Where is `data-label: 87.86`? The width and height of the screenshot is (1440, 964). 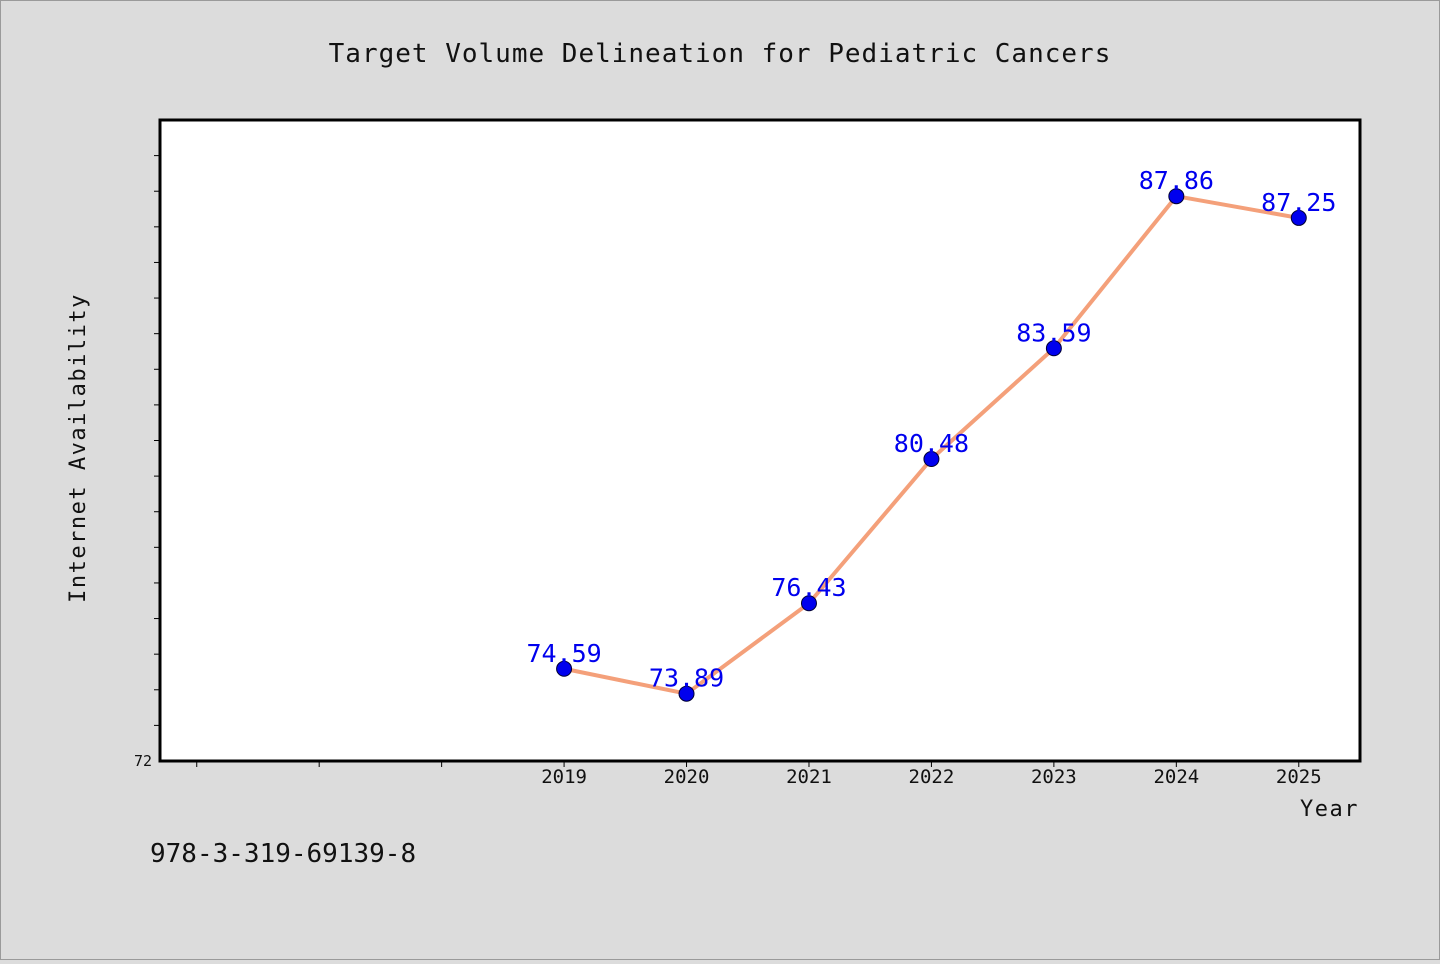
data-label: 87.86 is located at coordinates (1176, 180).